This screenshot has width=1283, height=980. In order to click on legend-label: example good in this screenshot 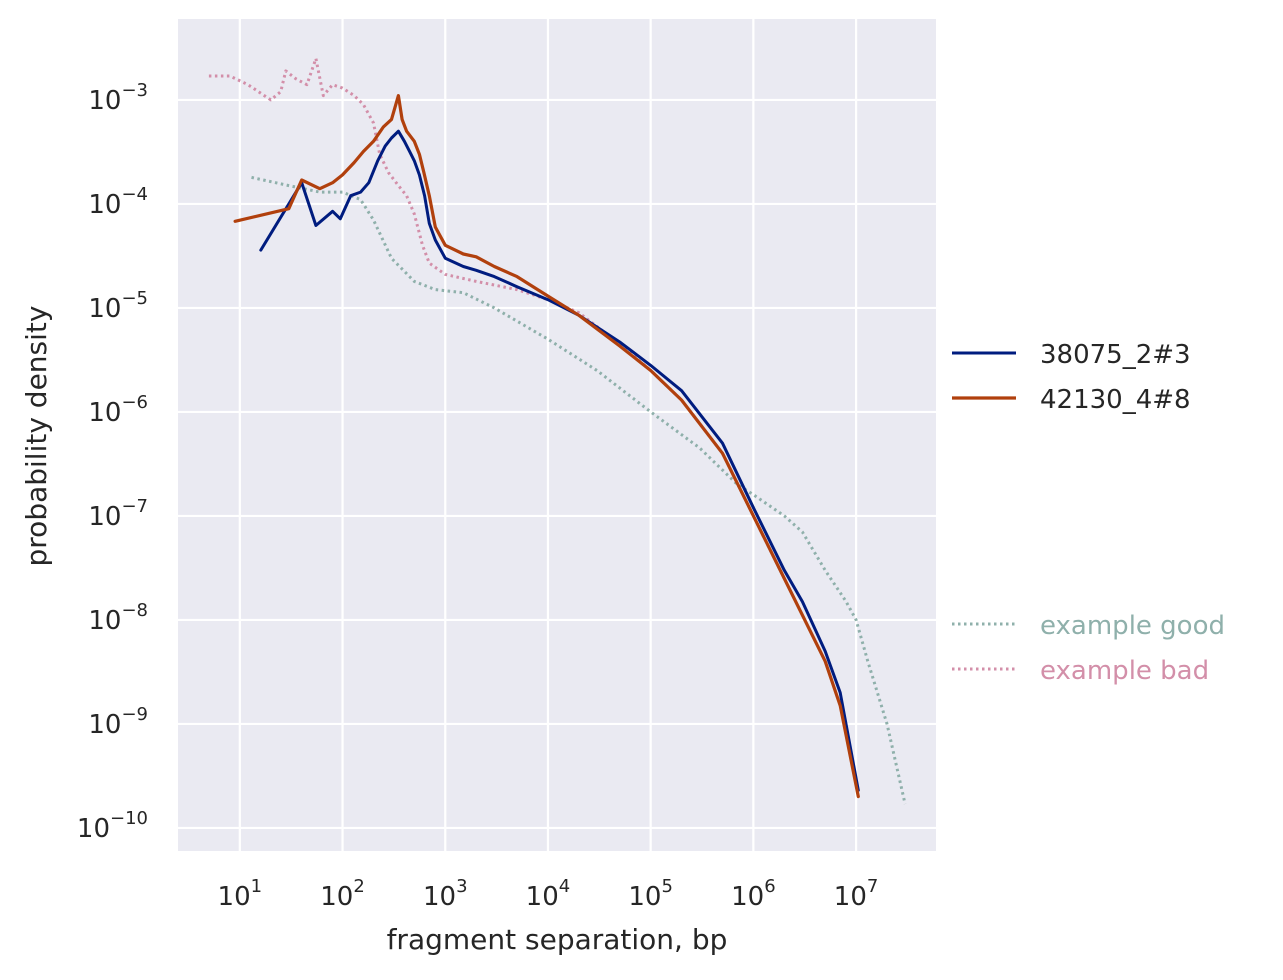, I will do `click(1132, 626)`.